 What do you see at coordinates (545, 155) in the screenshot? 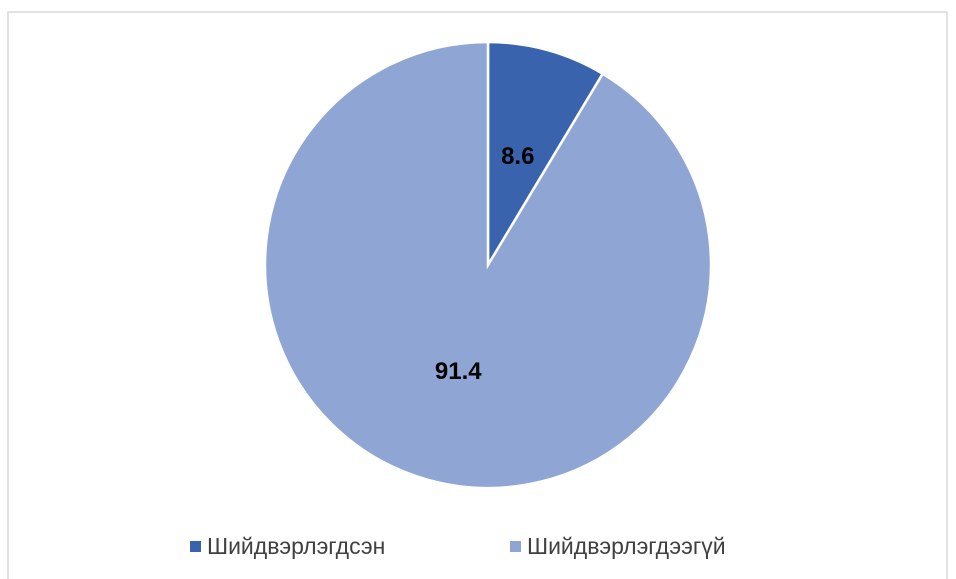
I see `pie-slice` at bounding box center [545, 155].